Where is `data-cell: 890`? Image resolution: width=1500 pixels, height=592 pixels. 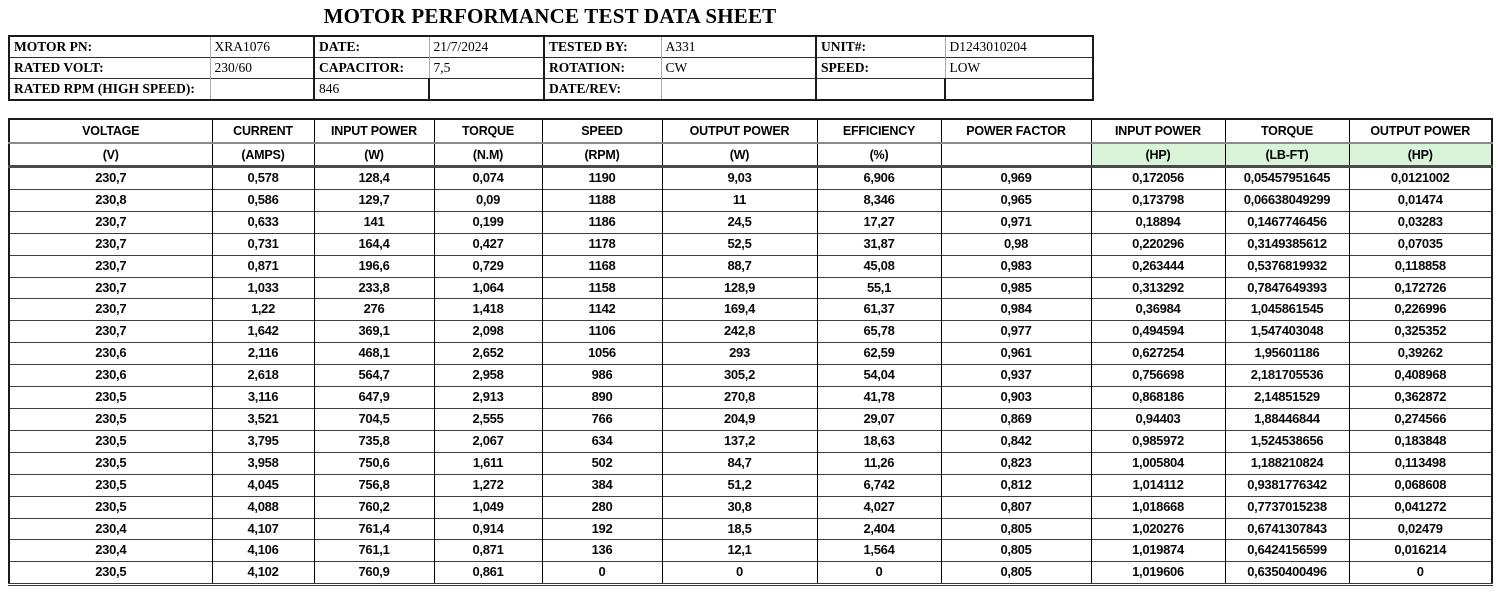 data-cell: 890 is located at coordinates (601, 397).